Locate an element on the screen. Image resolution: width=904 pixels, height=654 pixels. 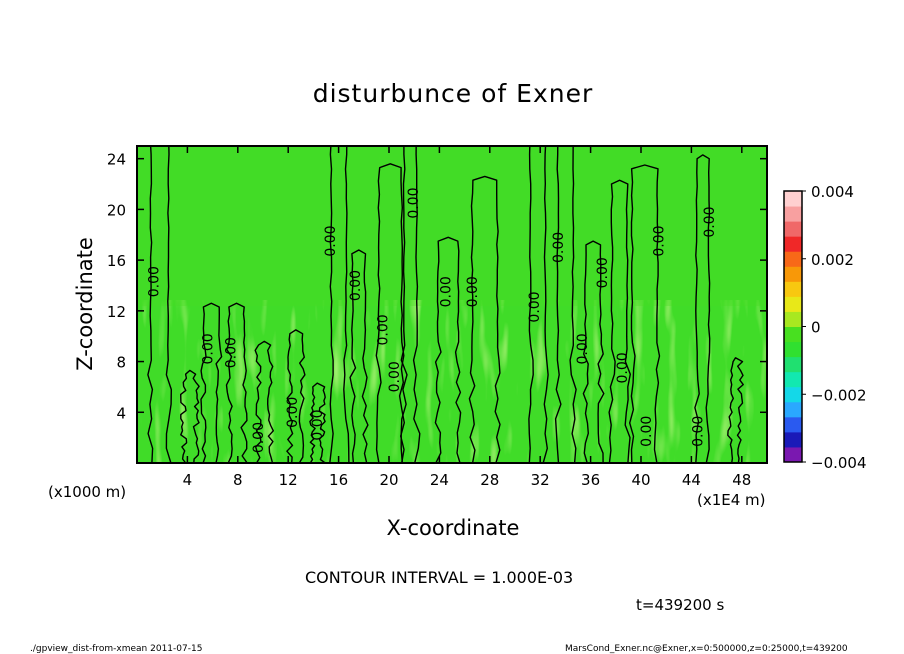
x-tick-label: 4 is located at coordinates (188, 480).